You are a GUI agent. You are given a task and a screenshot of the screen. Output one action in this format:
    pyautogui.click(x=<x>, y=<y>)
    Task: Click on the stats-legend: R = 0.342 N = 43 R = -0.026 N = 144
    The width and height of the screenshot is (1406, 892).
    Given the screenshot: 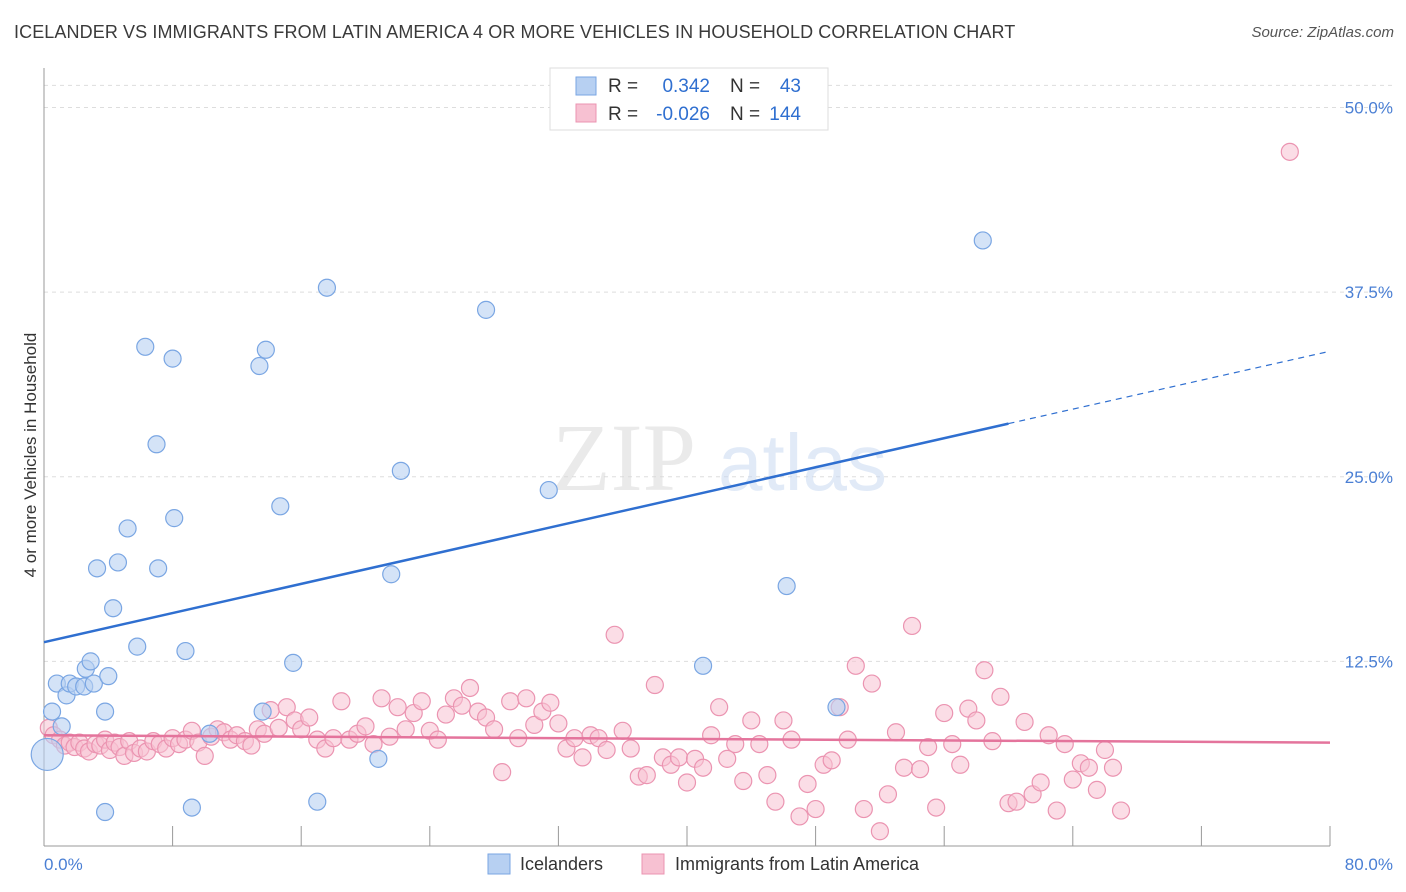 What is the action you would take?
    pyautogui.click(x=689, y=99)
    